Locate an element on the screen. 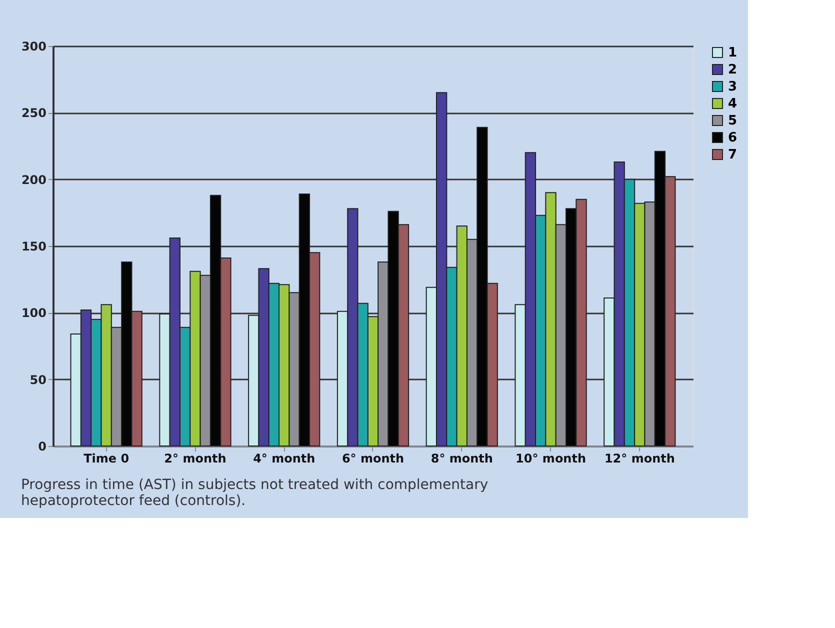  legend-label: 5 is located at coordinates (733, 121).